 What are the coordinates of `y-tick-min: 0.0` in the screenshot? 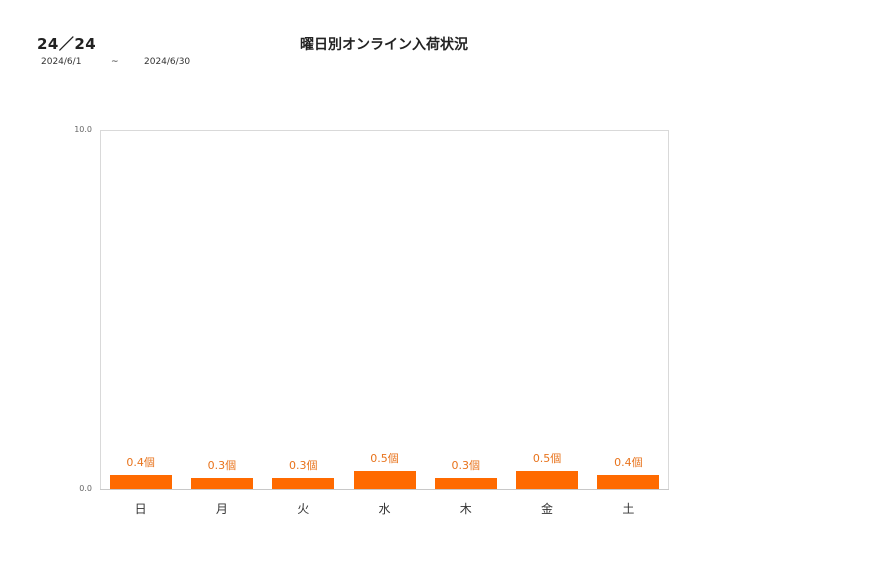 It's located at (85, 488).